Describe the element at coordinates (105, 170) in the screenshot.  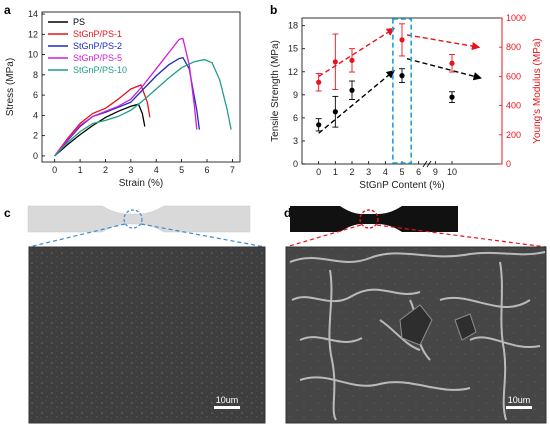
I see `x-tick-label-a: 2` at that location.